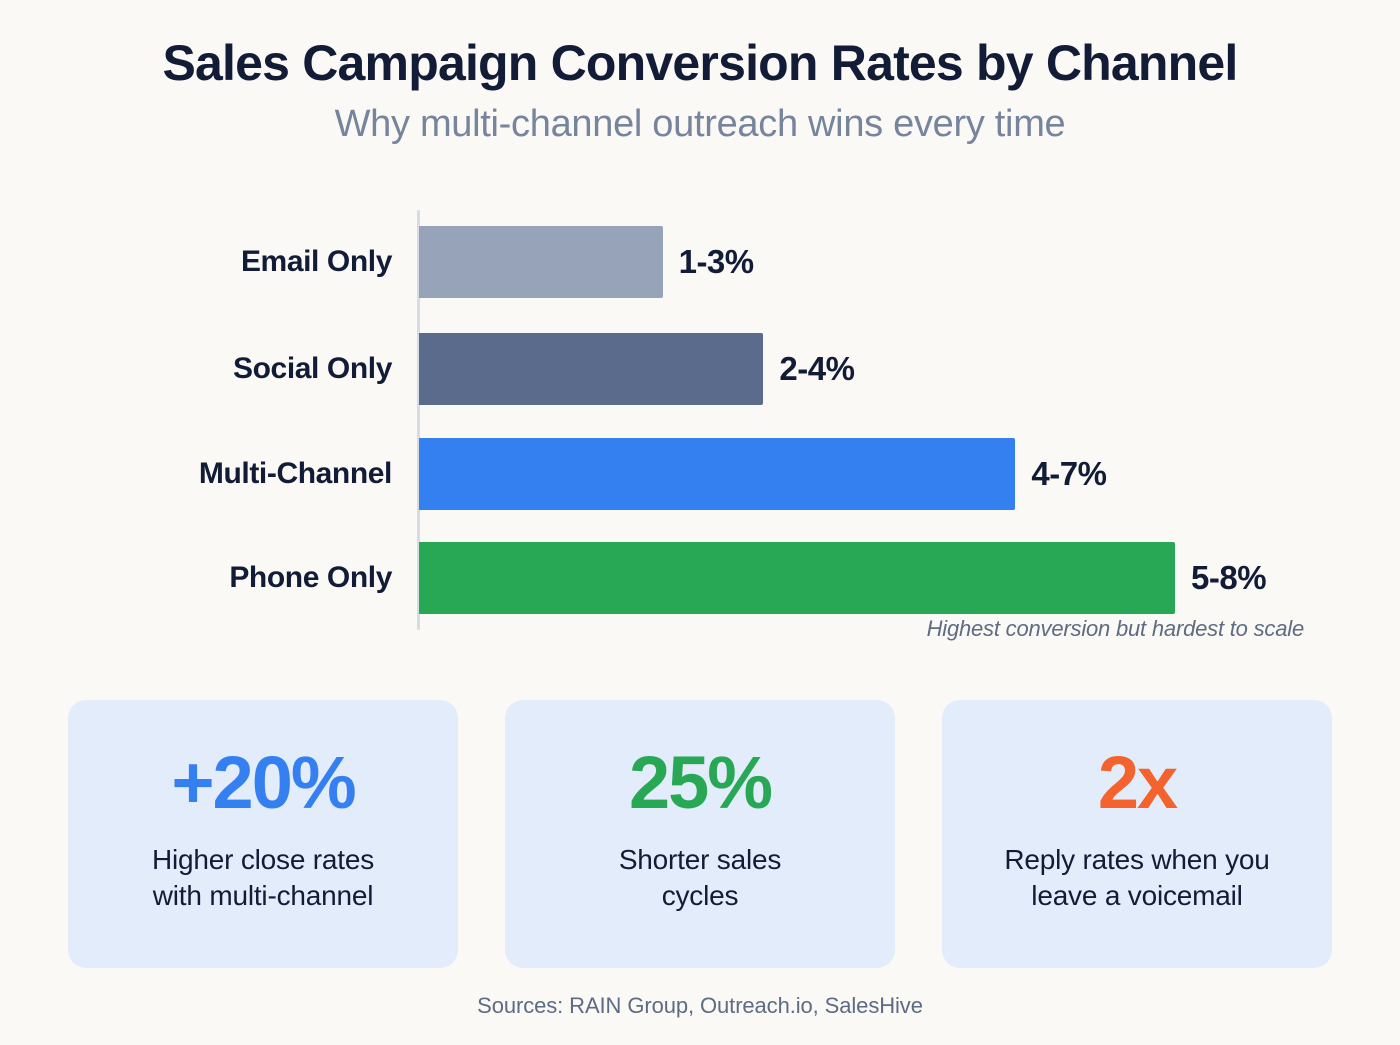 Image resolution: width=1400 pixels, height=1045 pixels. I want to click on bar-row: Phone Only 5-8%, so click(700, 578).